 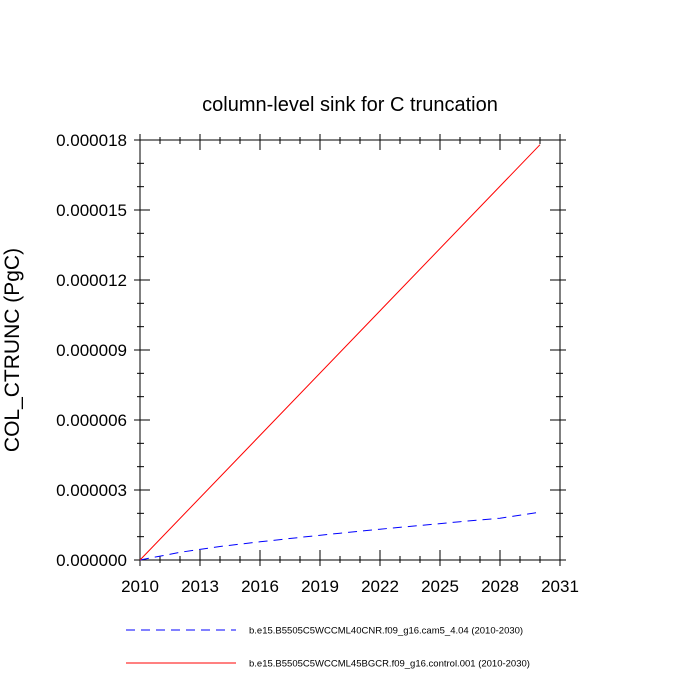 I want to click on x-tick-label: 2031, so click(x=560, y=586).